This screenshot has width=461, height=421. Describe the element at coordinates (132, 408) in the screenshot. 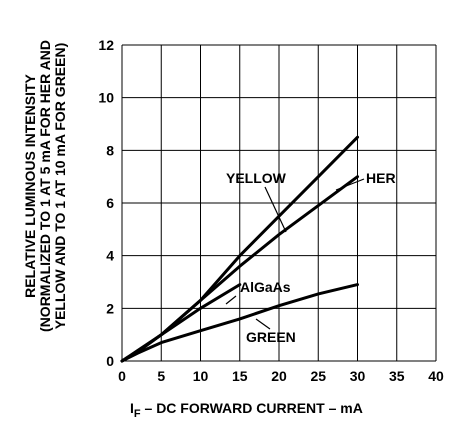

I see `x-axis-title-symbol: I` at that location.